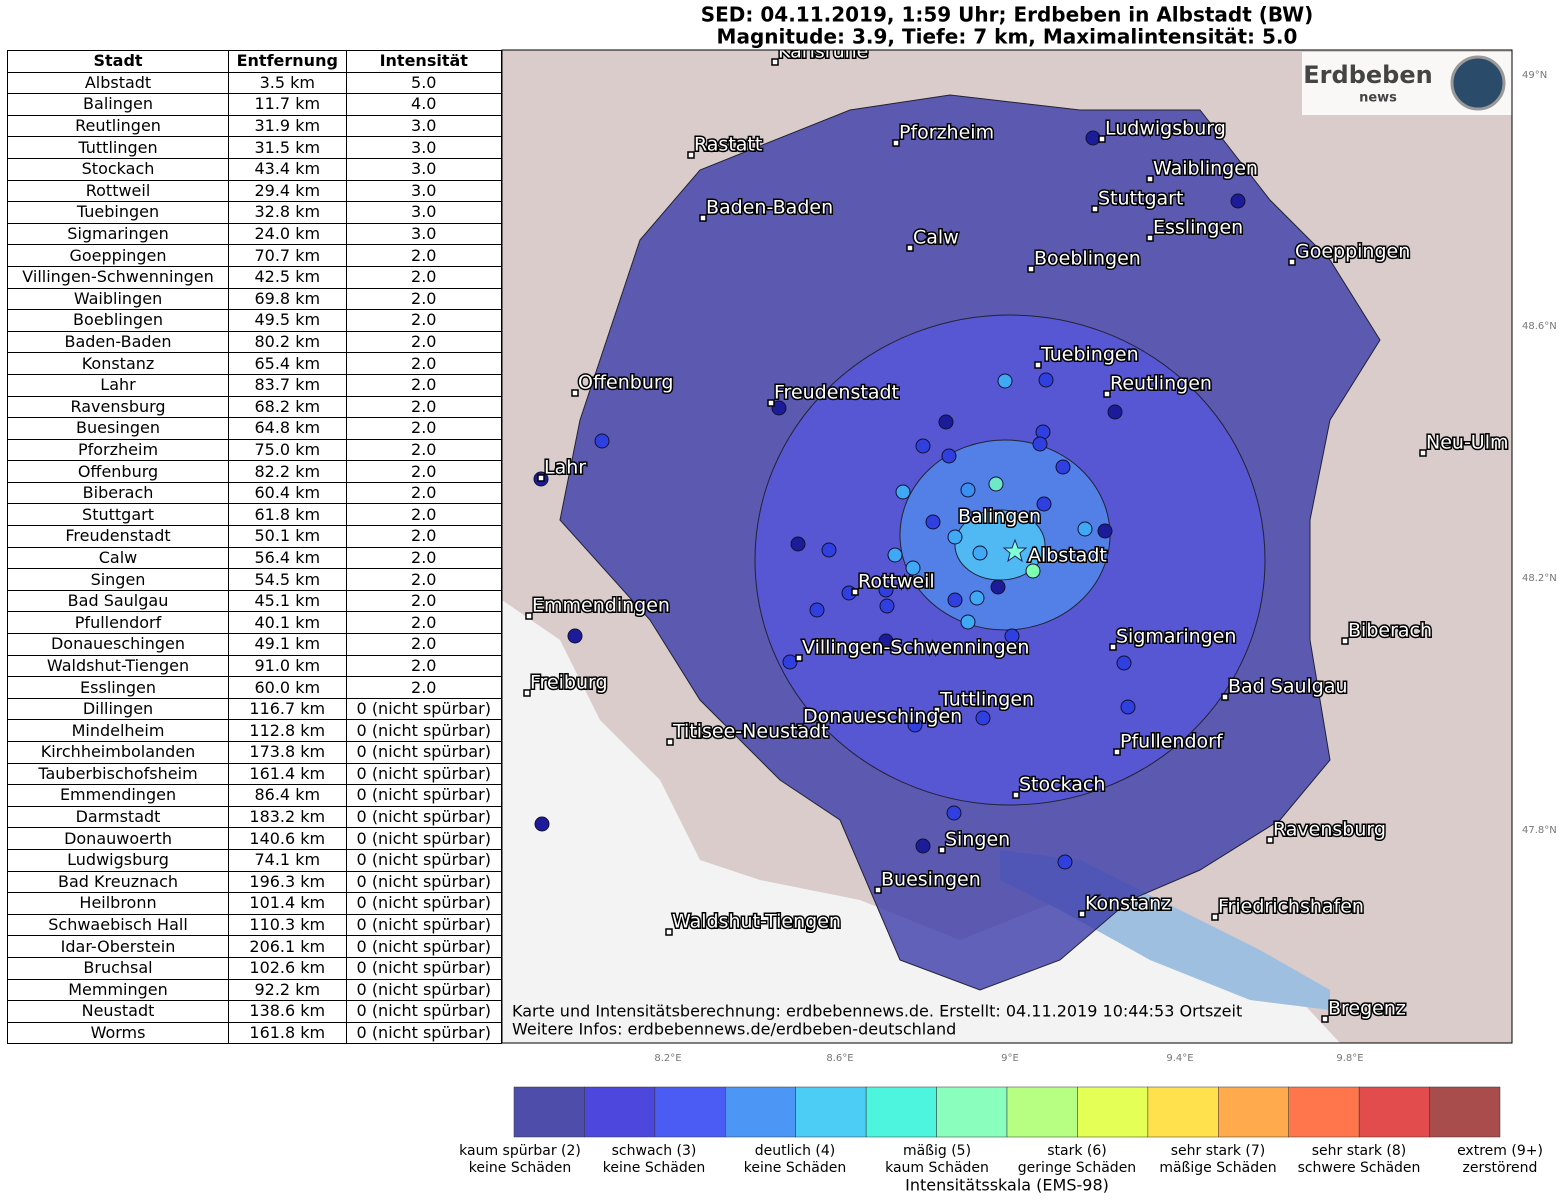 The height and width of the screenshot is (1200, 1564). What do you see at coordinates (1407, 83) in the screenshot?
I see `logo-box` at bounding box center [1407, 83].